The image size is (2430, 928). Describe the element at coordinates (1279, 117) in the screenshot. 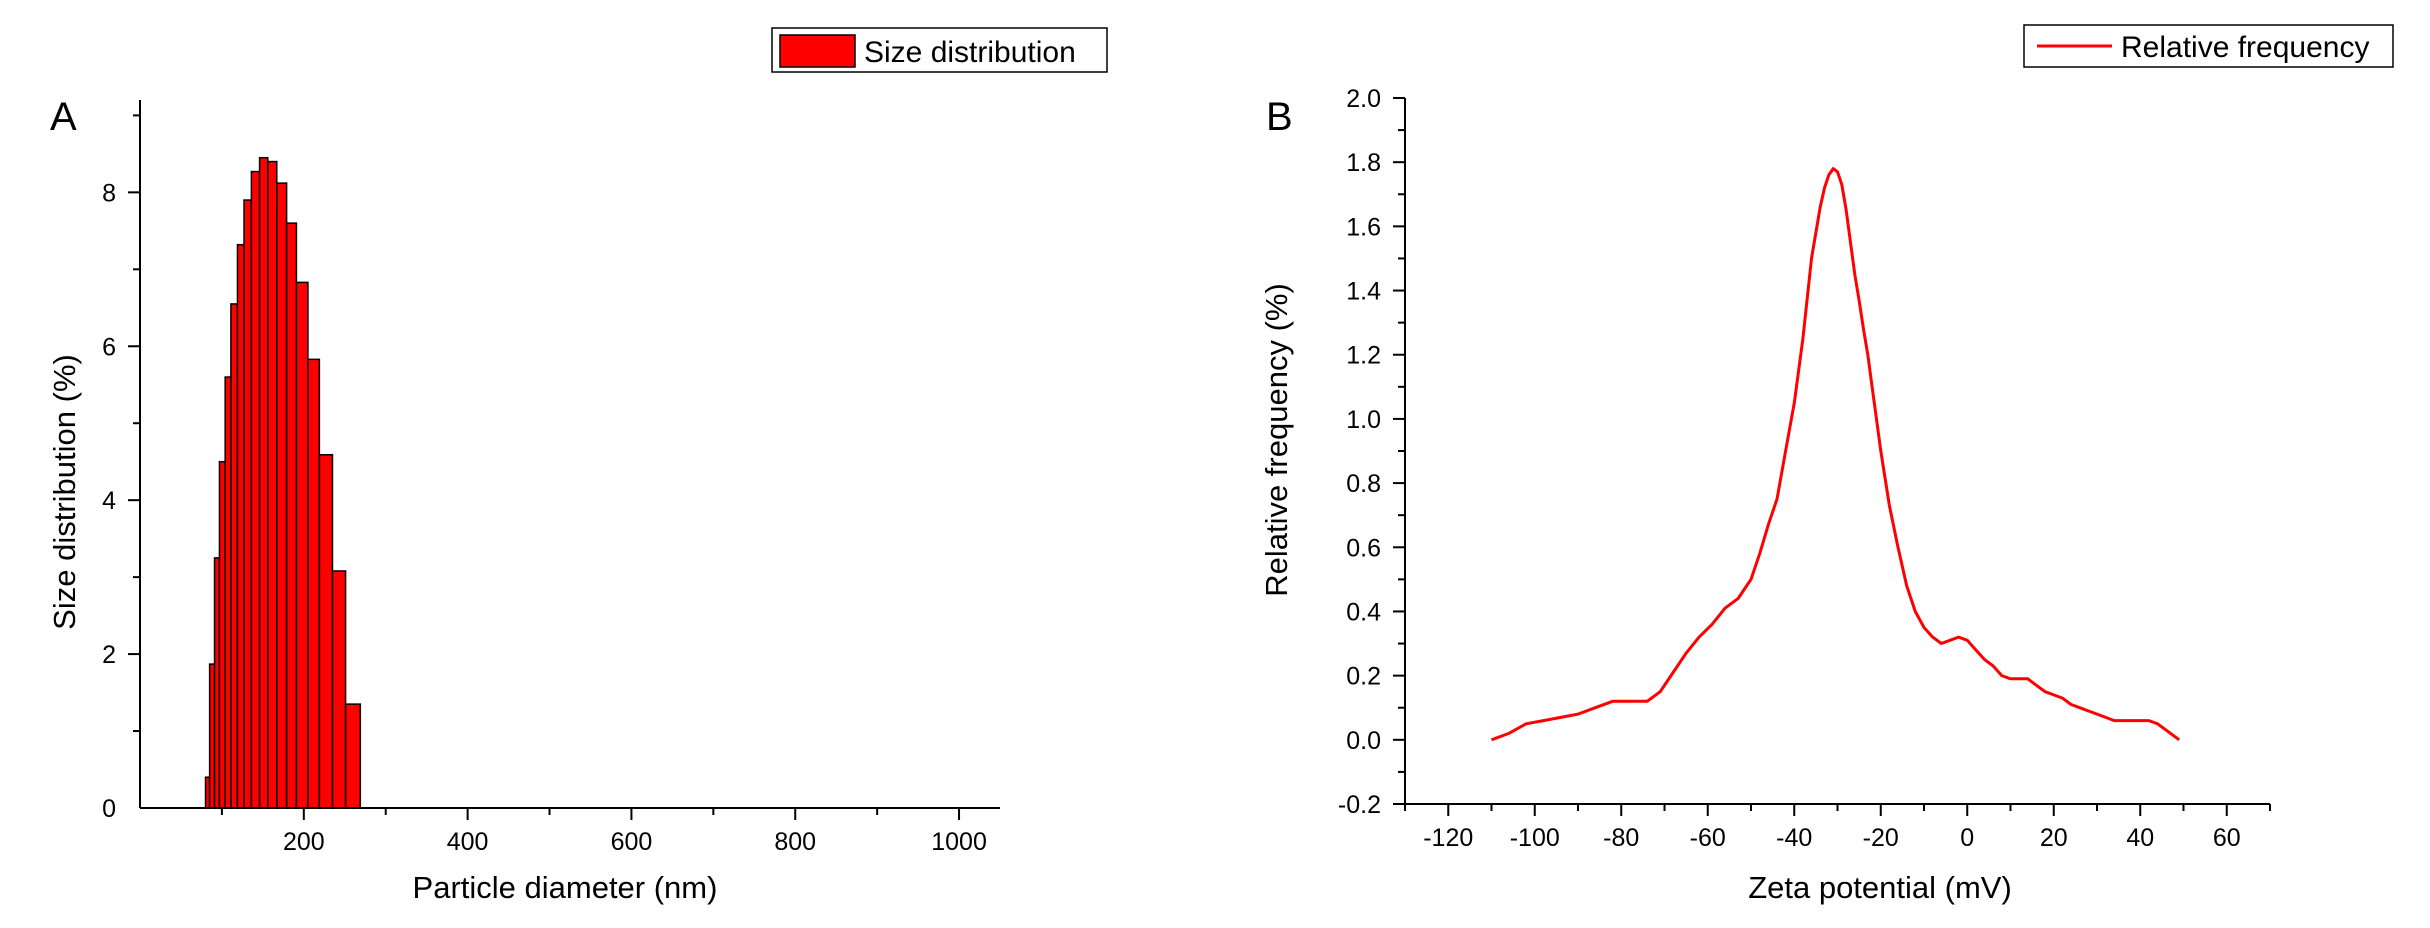

I see `panel-b-letter: B` at that location.